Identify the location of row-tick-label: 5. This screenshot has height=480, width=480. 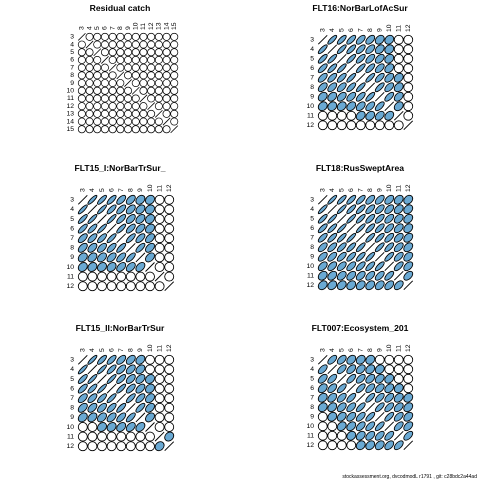
(312, 59).